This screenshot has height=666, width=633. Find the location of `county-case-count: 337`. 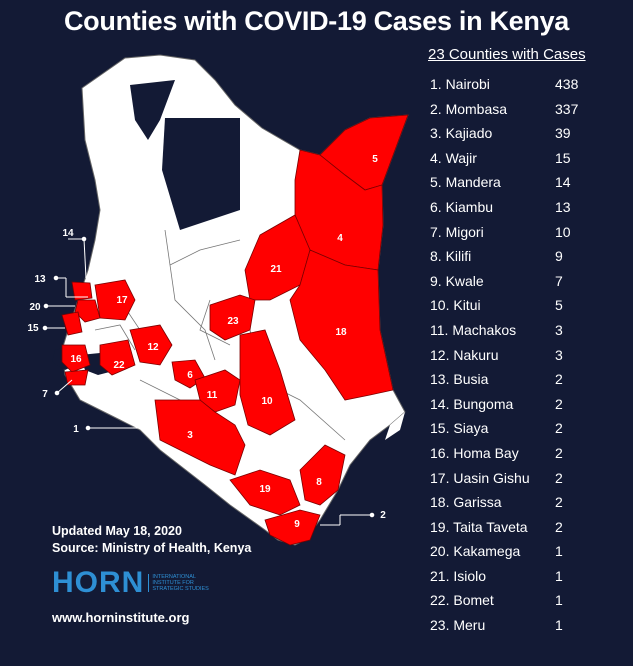

county-case-count: 337 is located at coordinates (567, 108).